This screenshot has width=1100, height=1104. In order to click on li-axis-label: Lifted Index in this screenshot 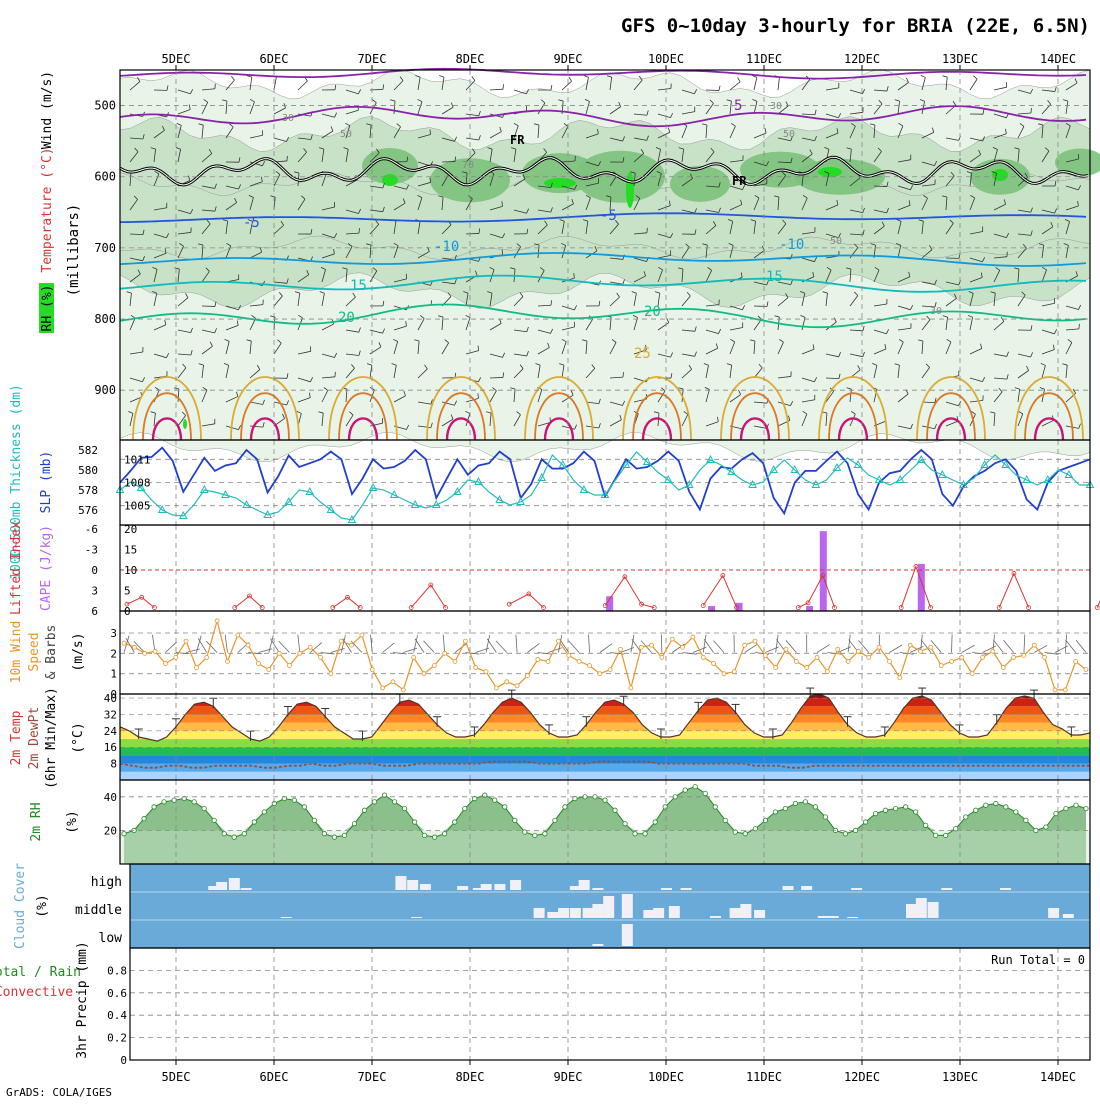, I will do `click(16, 568)`.